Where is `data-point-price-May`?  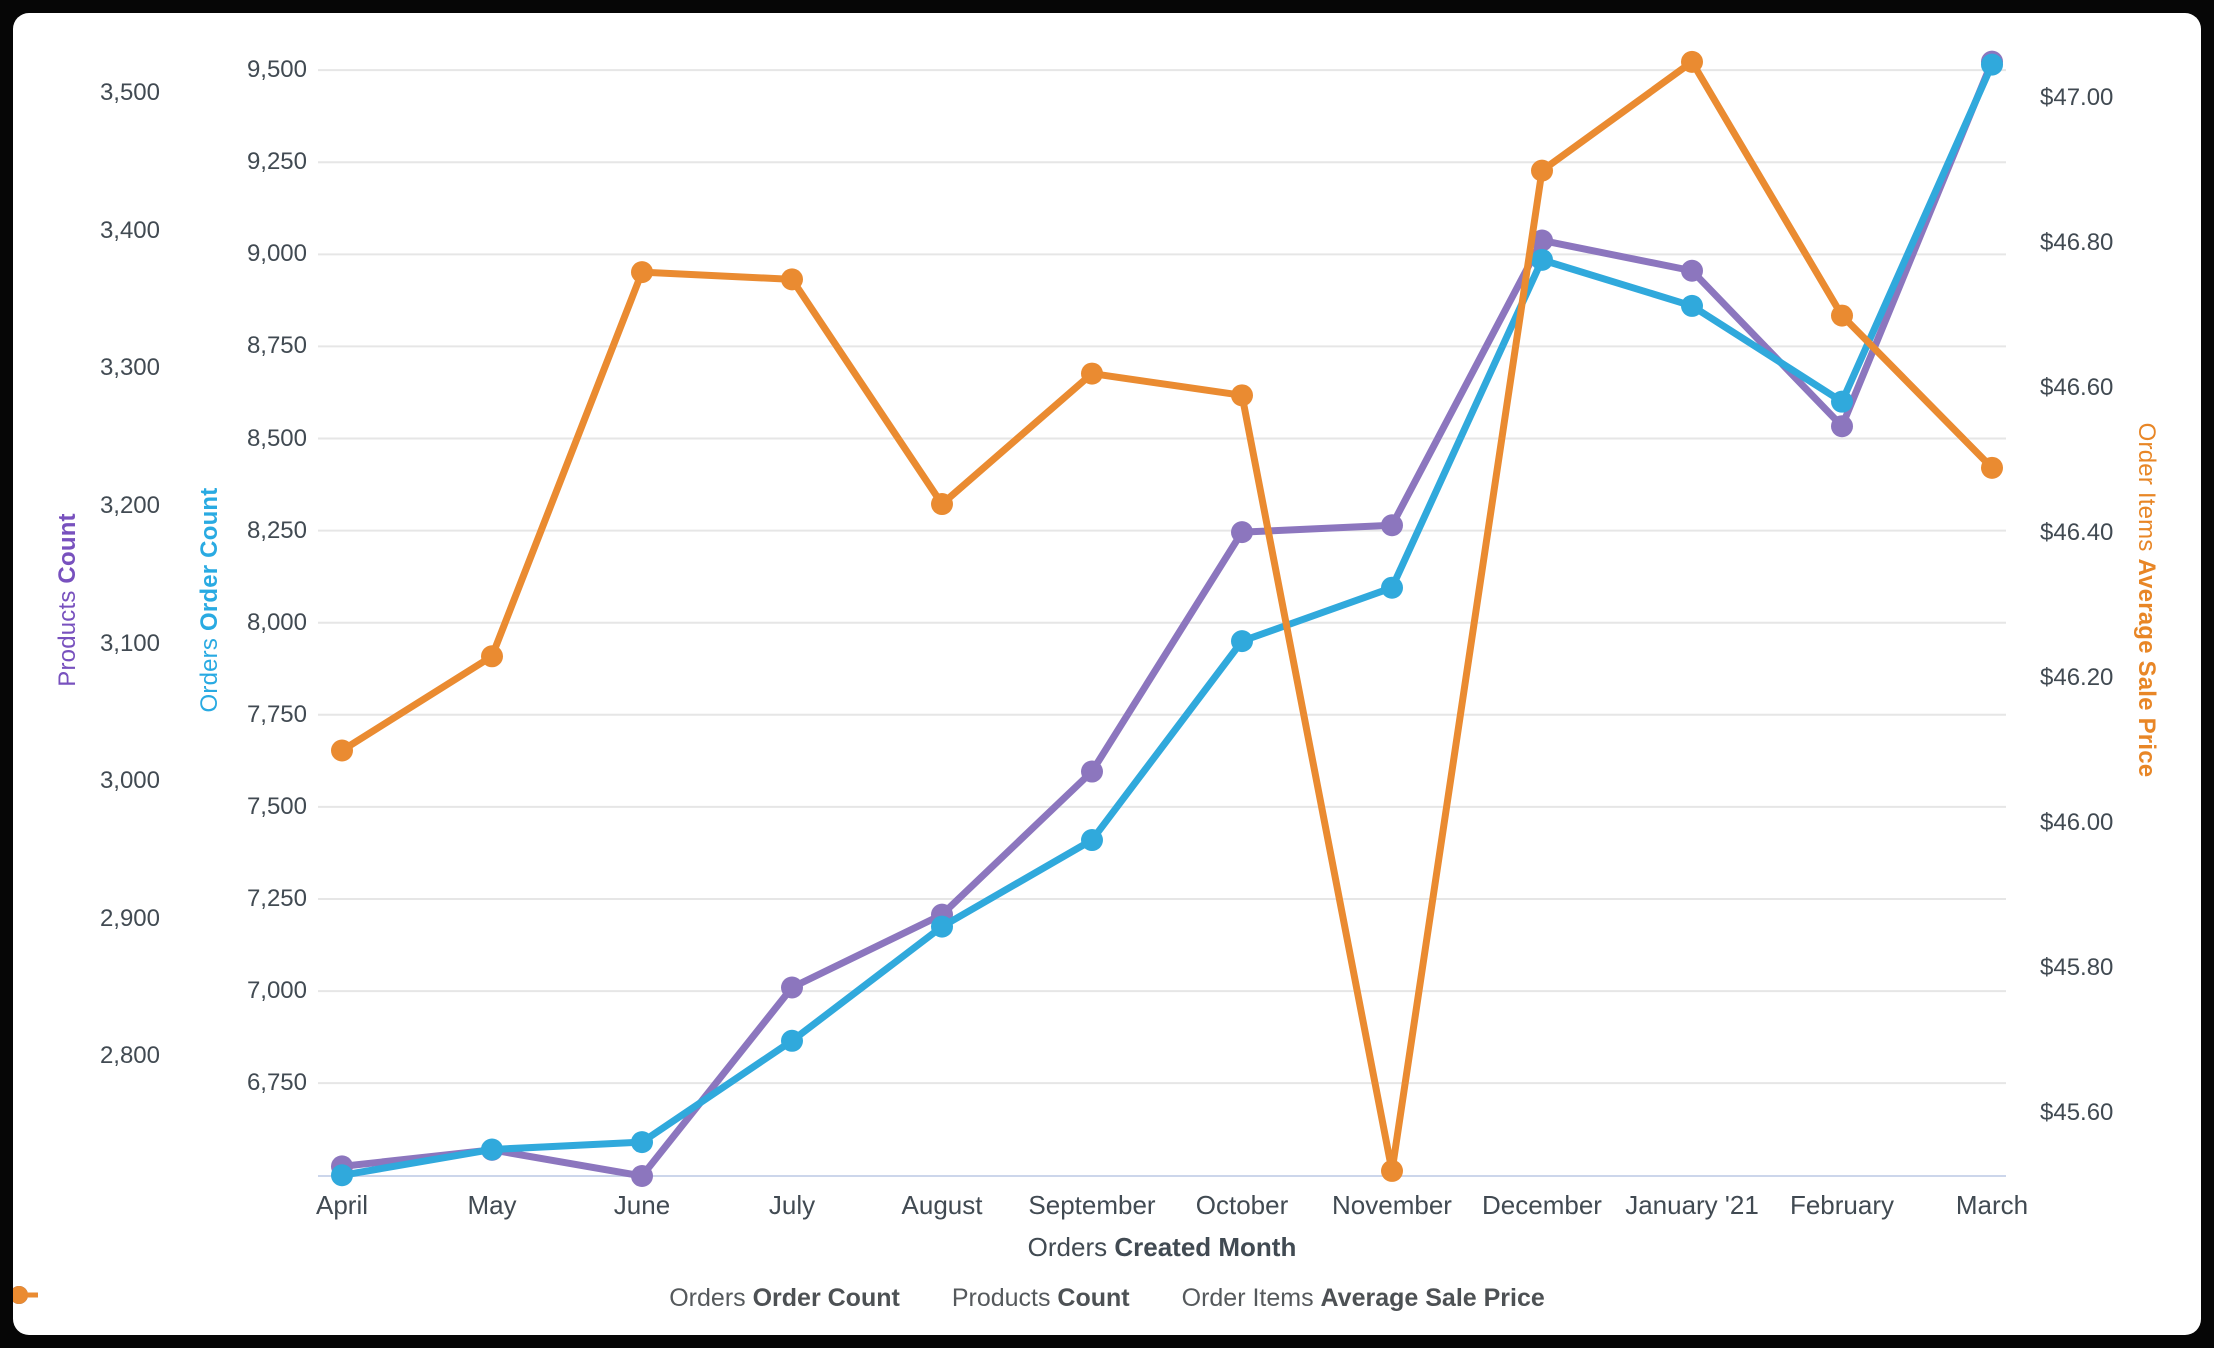
data-point-price-May is located at coordinates (492, 656).